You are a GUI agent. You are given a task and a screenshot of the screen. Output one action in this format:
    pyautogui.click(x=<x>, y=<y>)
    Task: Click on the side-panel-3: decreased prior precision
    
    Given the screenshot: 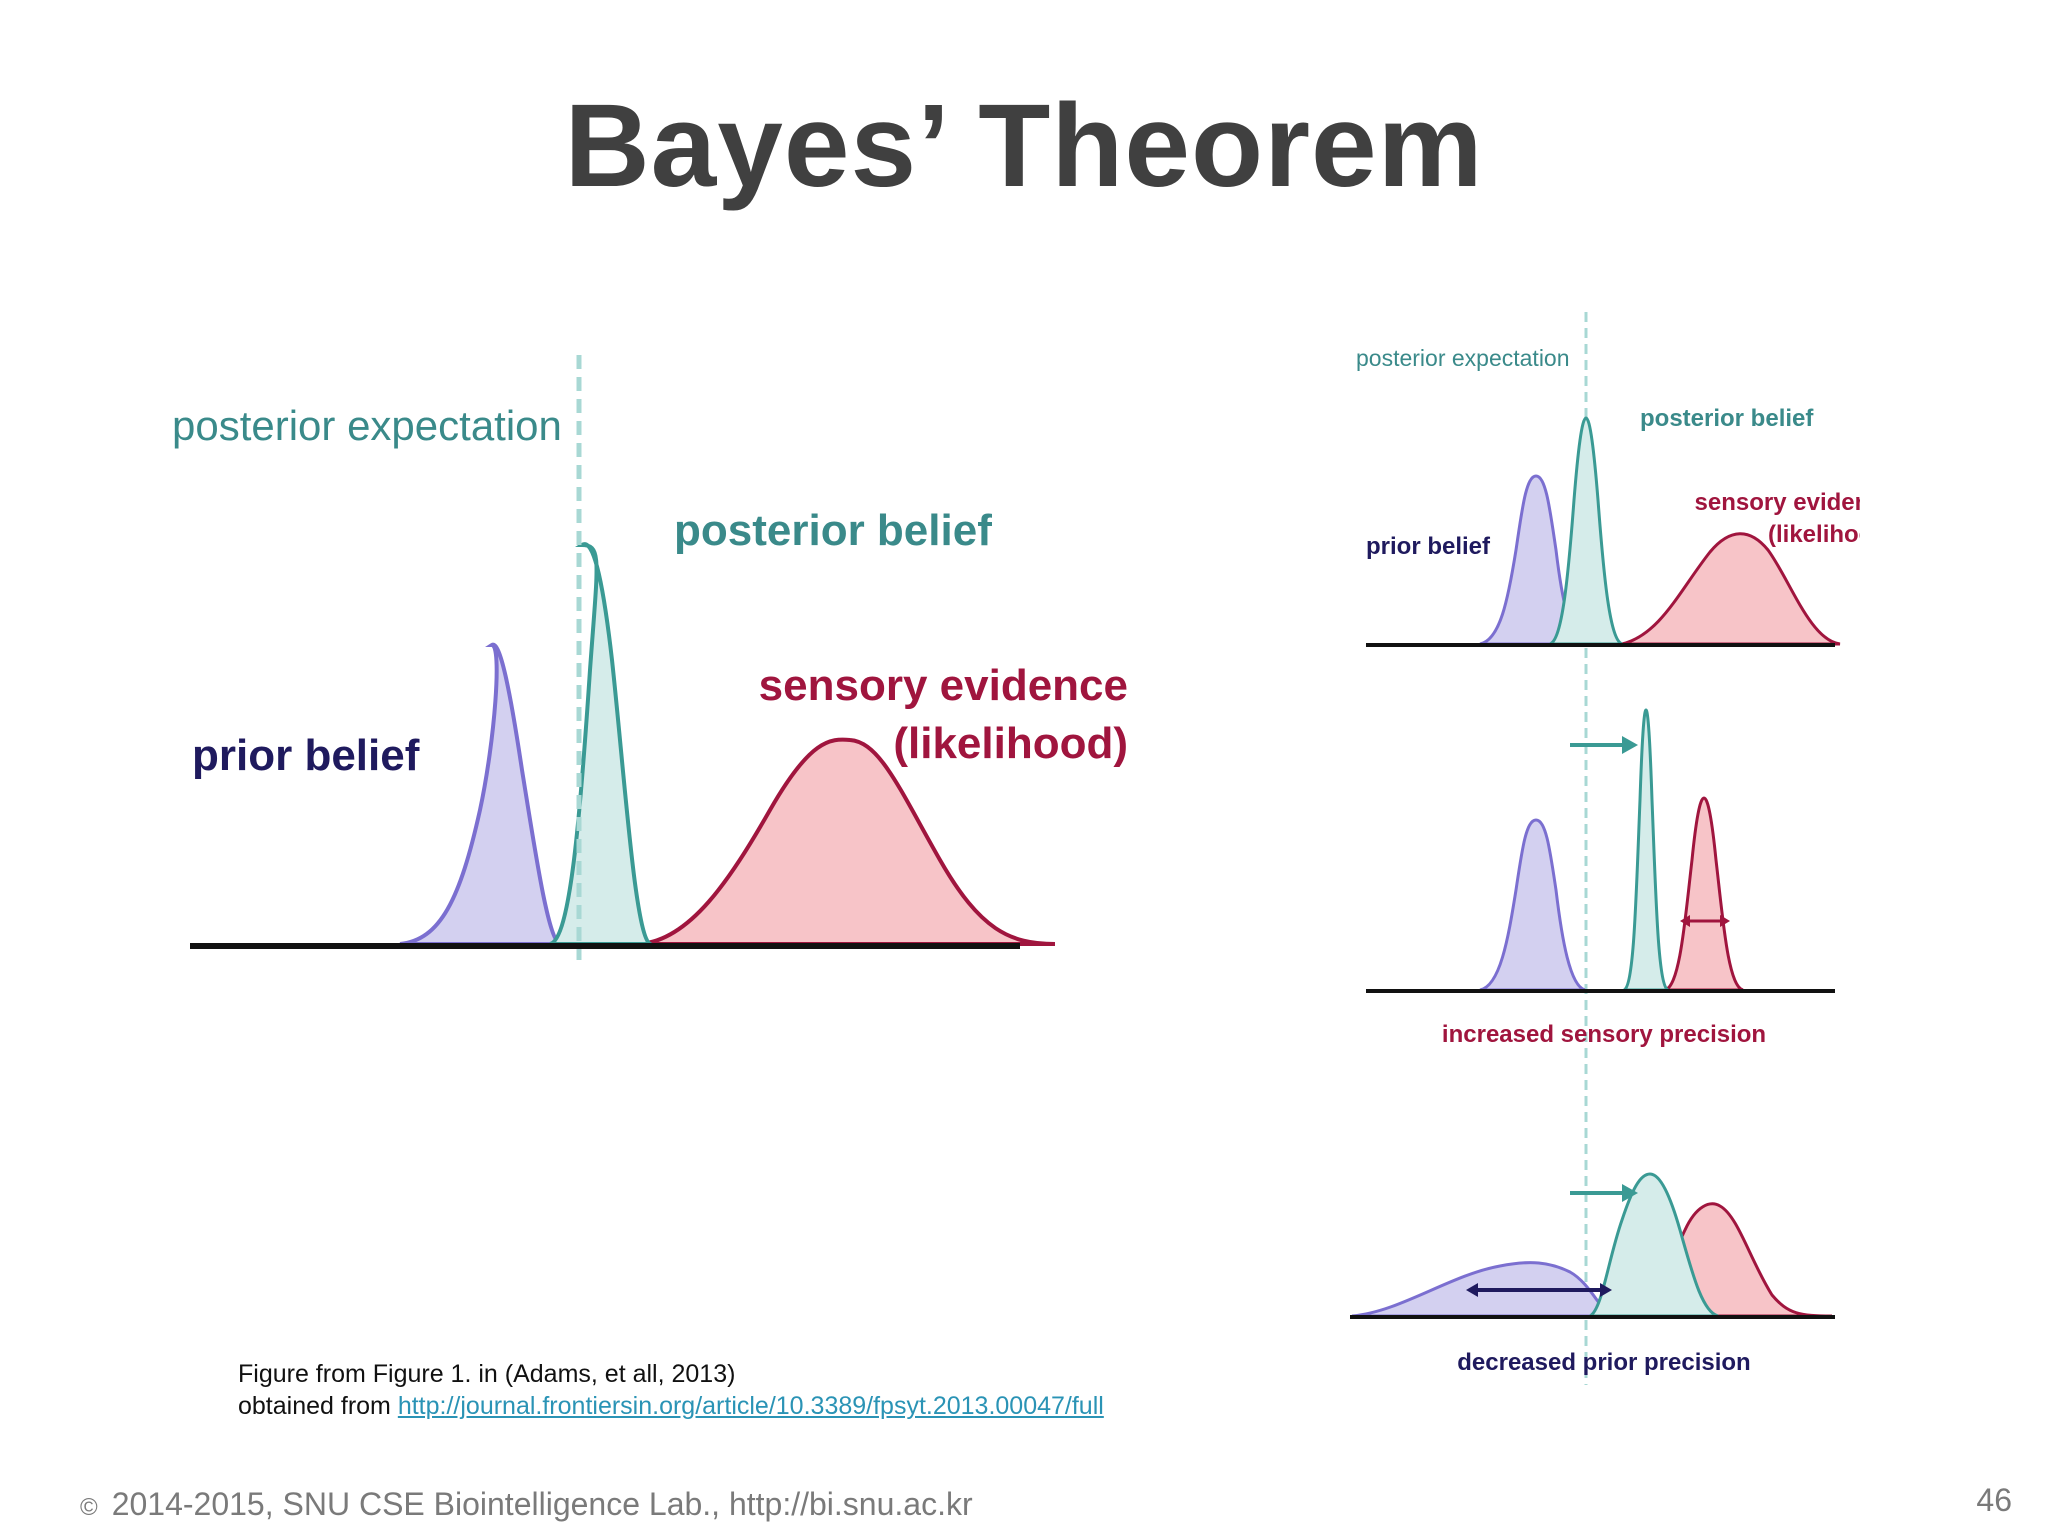 What is the action you would take?
    pyautogui.click(x=1592, y=1274)
    